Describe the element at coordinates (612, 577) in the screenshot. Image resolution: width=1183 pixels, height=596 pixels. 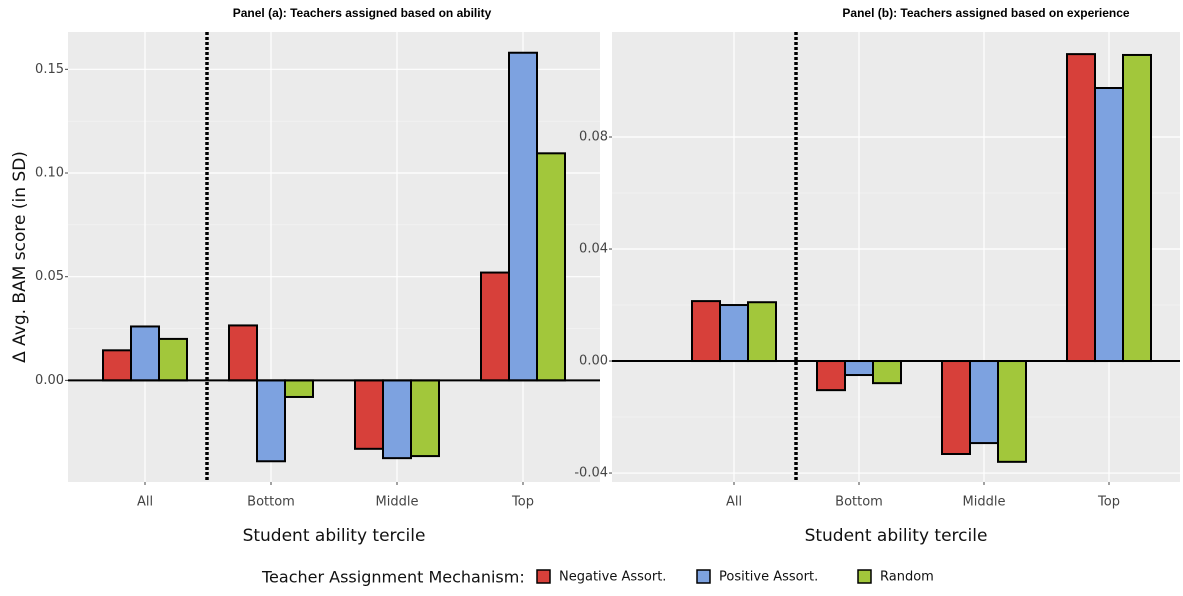
I see `legend-label: Negative Assort.` at that location.